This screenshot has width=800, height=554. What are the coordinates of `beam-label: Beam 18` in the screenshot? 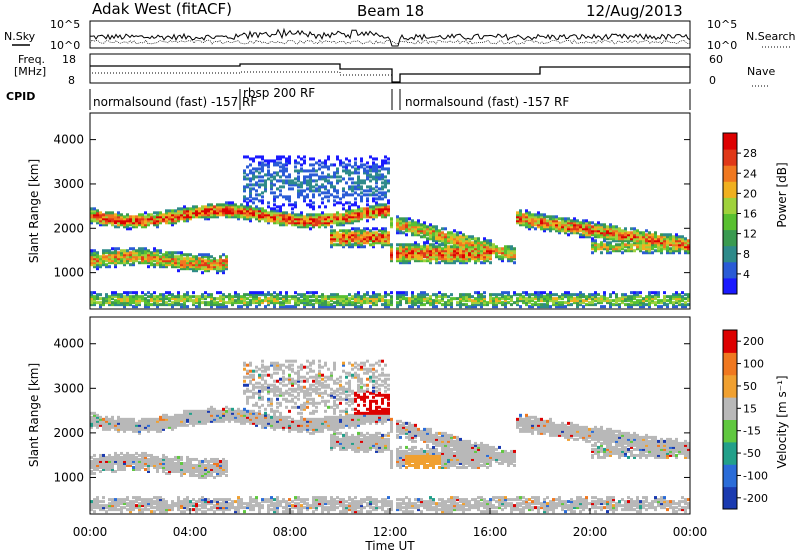 It's located at (390, 11).